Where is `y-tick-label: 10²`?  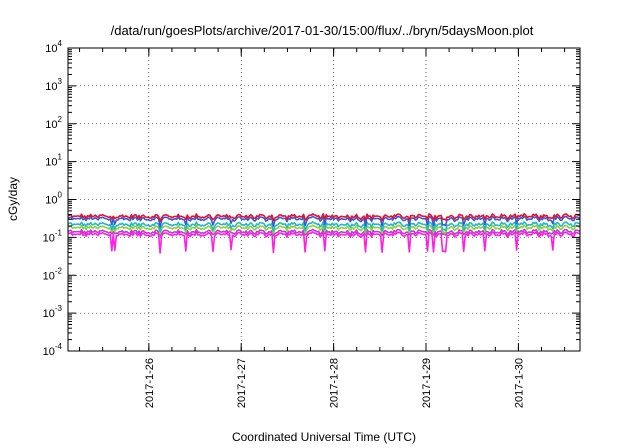
y-tick-label: 10² is located at coordinates (53, 123).